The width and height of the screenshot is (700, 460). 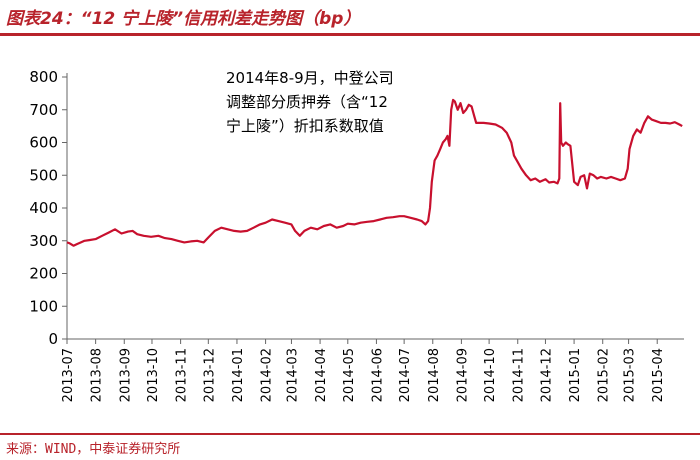 What do you see at coordinates (53, 339) in the screenshot?
I see `y-tick-label: 0` at bounding box center [53, 339].